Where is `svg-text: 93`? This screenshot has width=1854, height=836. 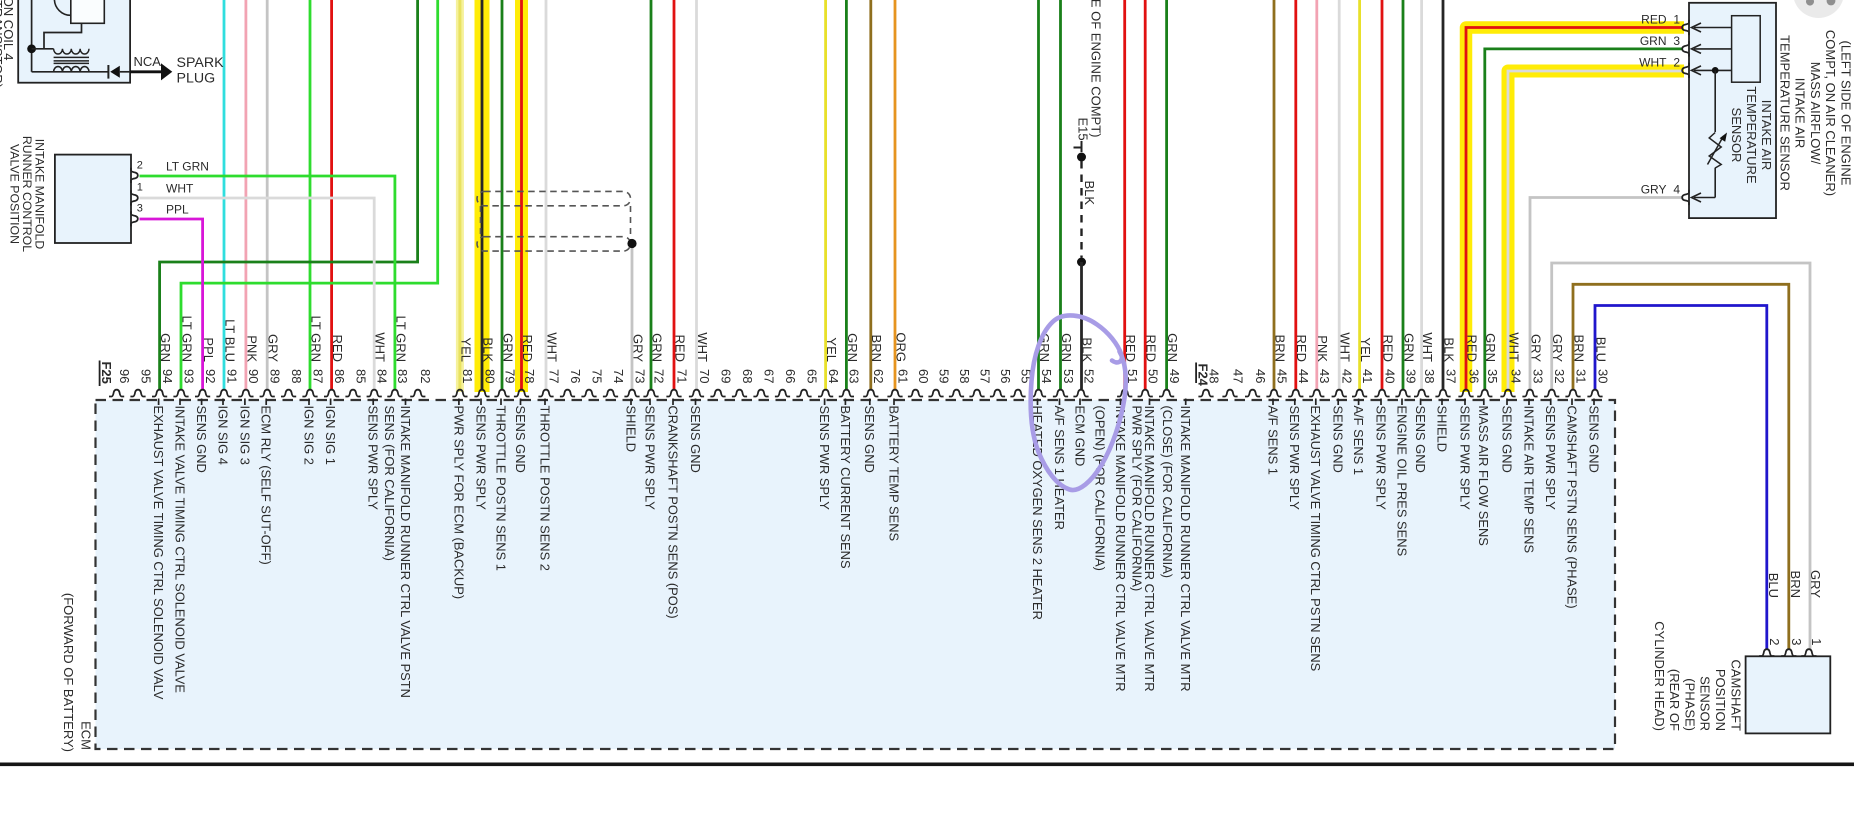
svg-text: 93 is located at coordinates (188, 376).